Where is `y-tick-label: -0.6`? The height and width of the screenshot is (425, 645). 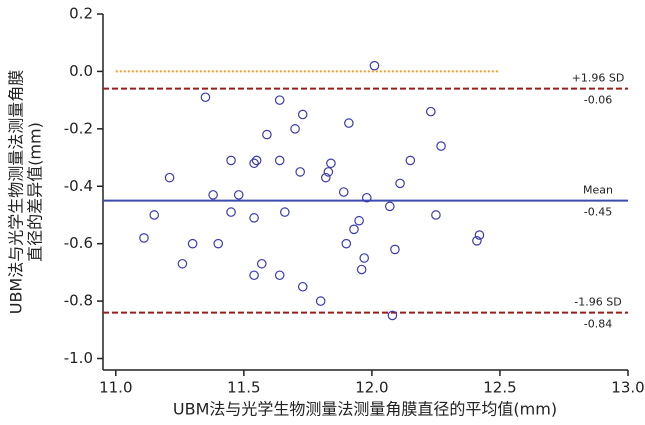 y-tick-label: -0.6 is located at coordinates (78, 243).